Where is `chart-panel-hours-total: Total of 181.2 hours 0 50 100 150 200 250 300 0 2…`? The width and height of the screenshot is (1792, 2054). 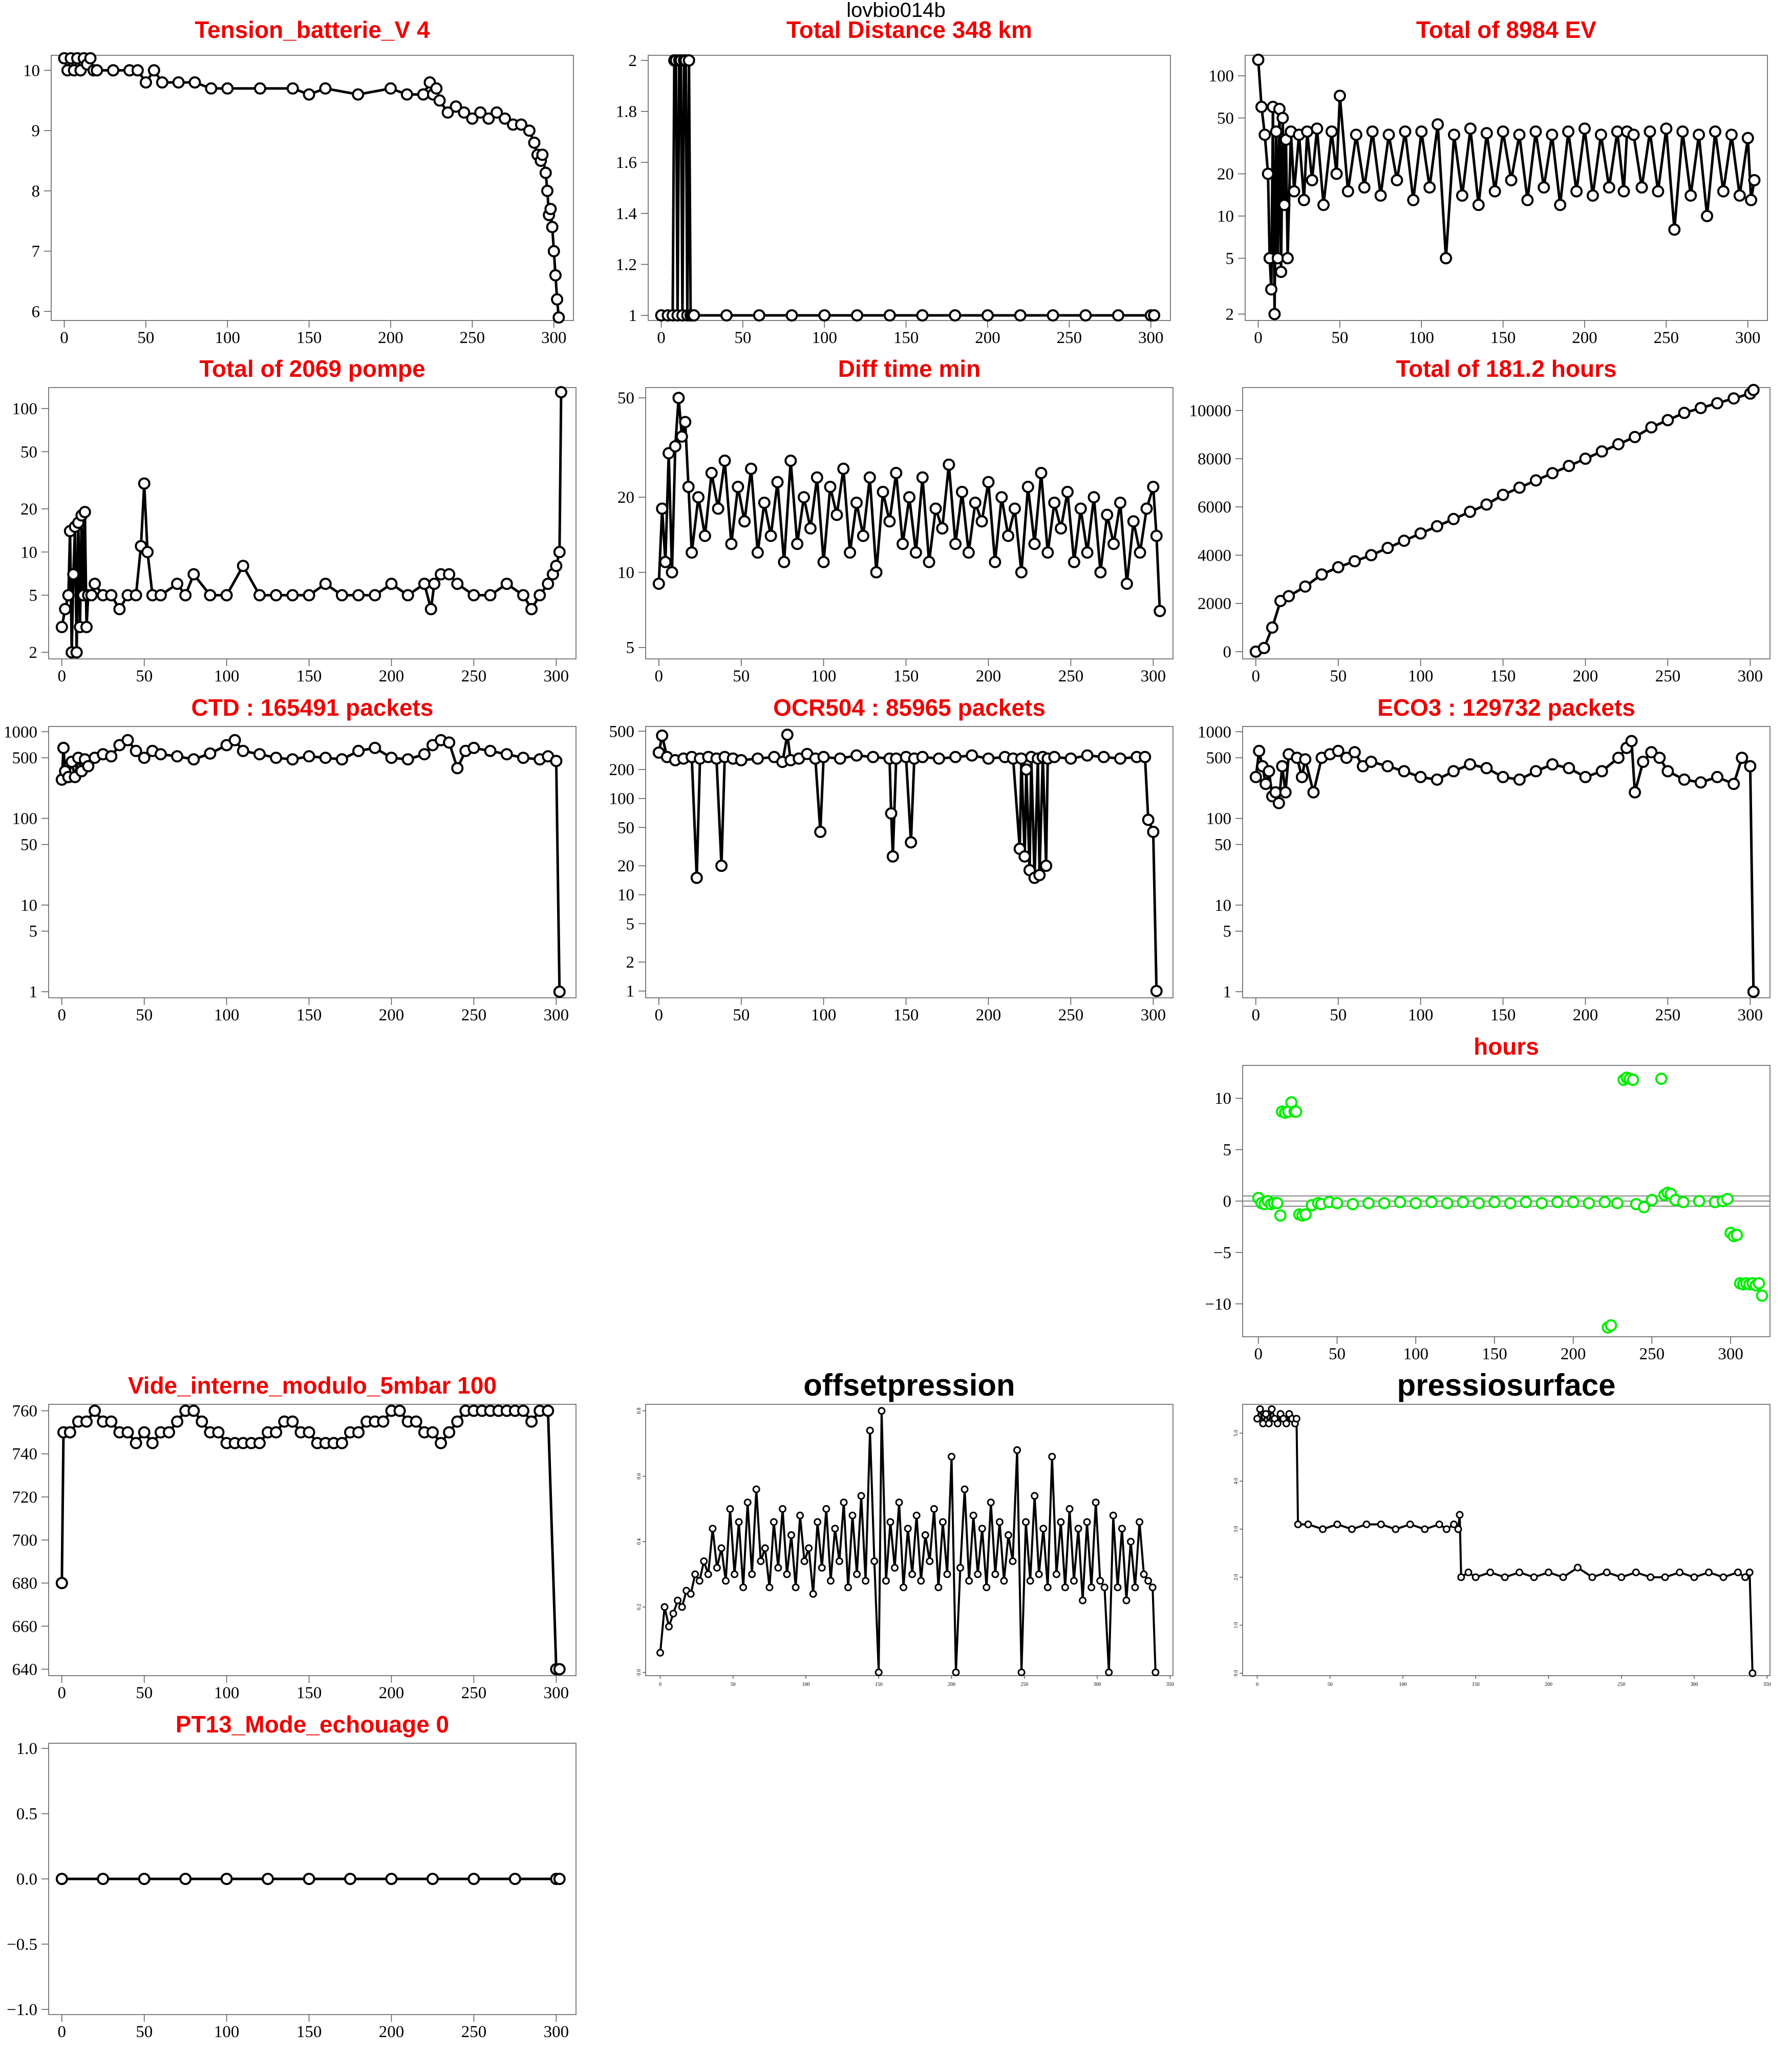
chart-panel-hours-total: Total of 181.2 hours 0 50 100 150 200 250 300 0 2… is located at coordinates (1490, 526).